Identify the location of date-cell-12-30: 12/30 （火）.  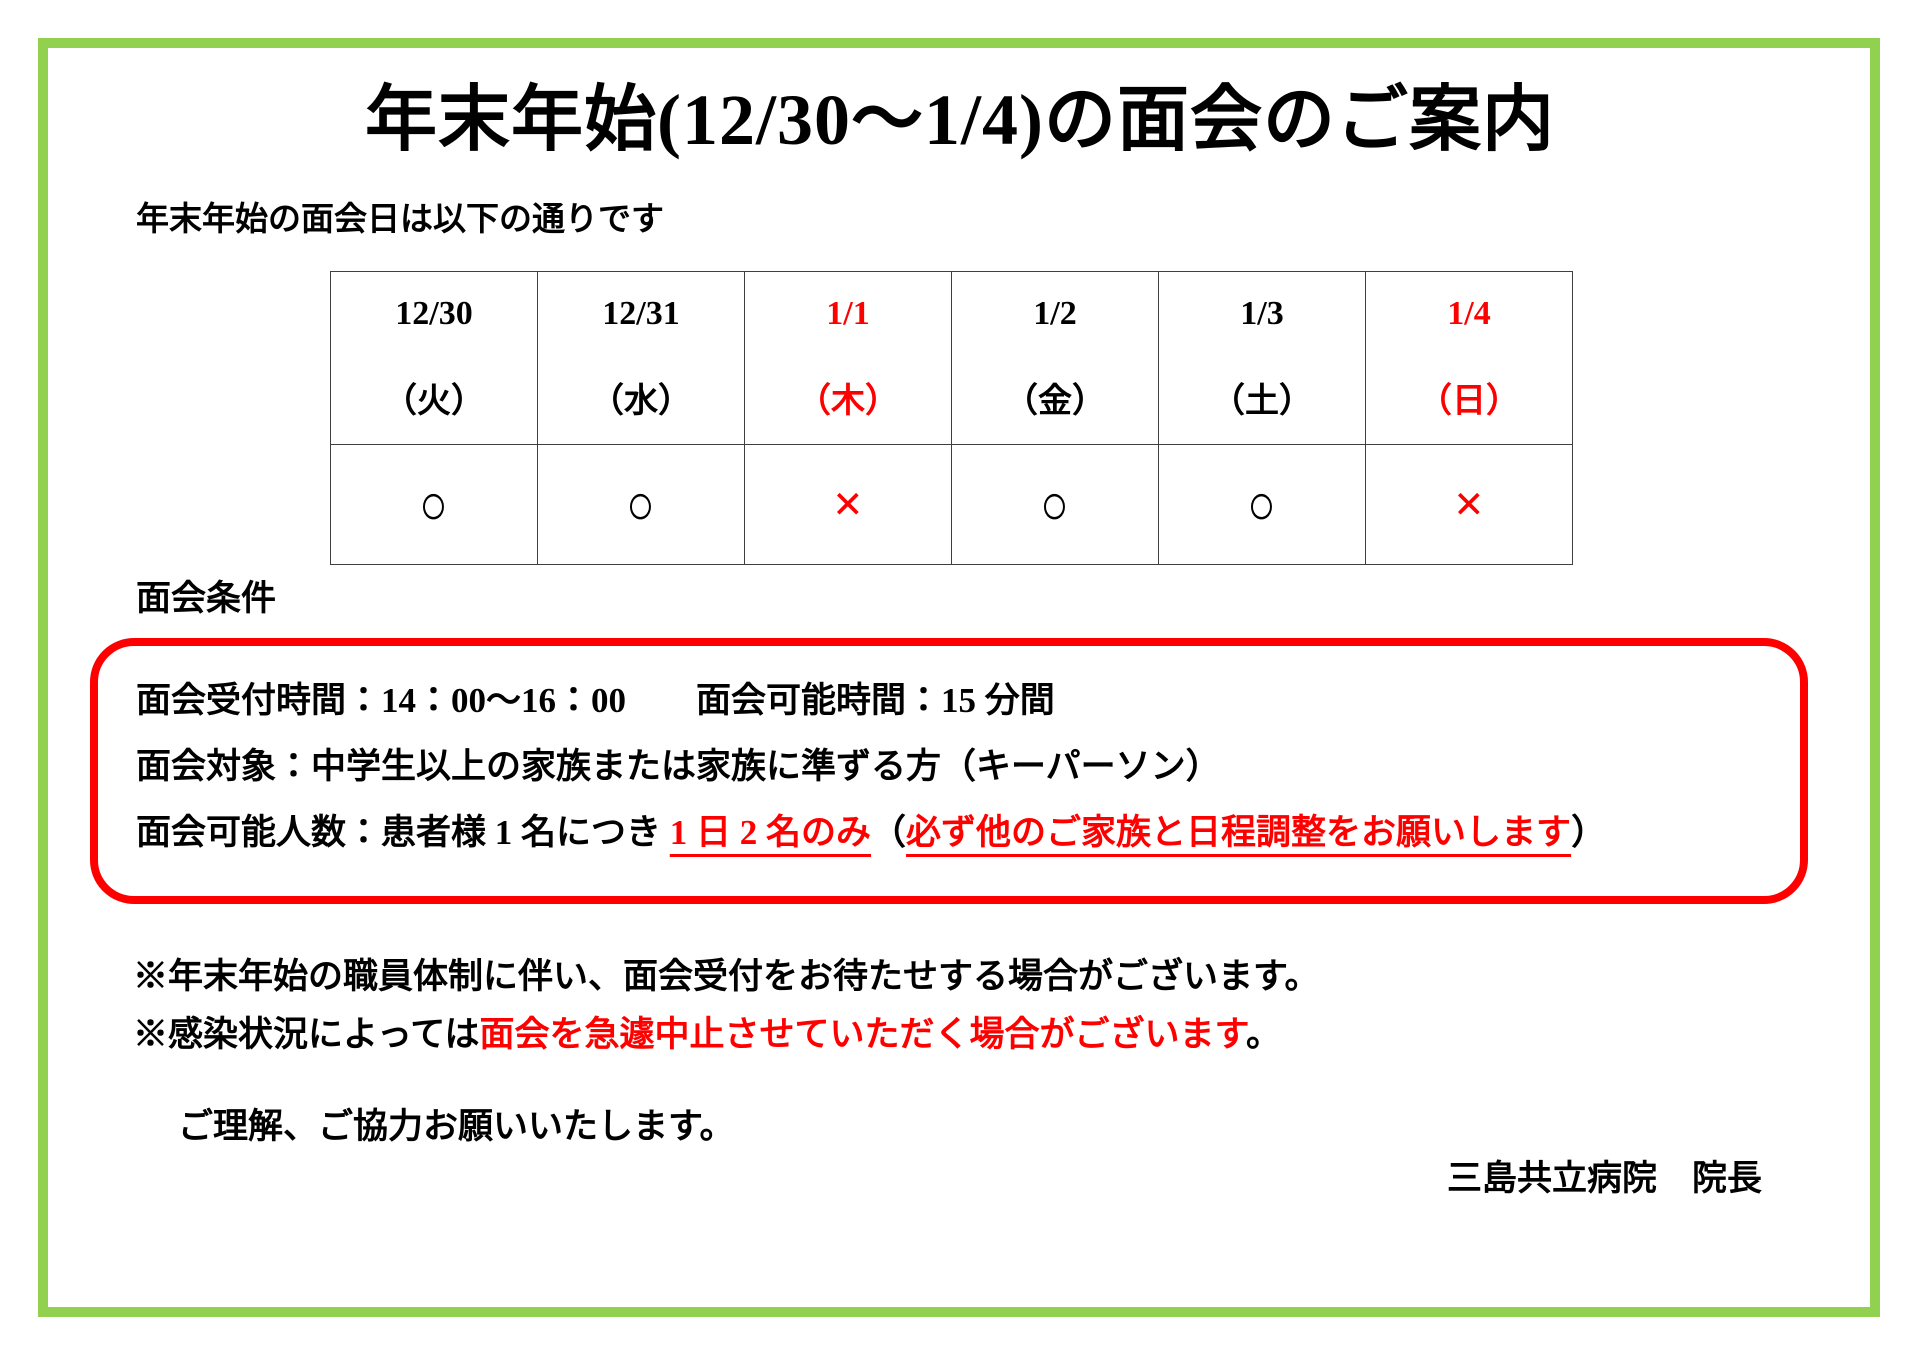
(434, 358).